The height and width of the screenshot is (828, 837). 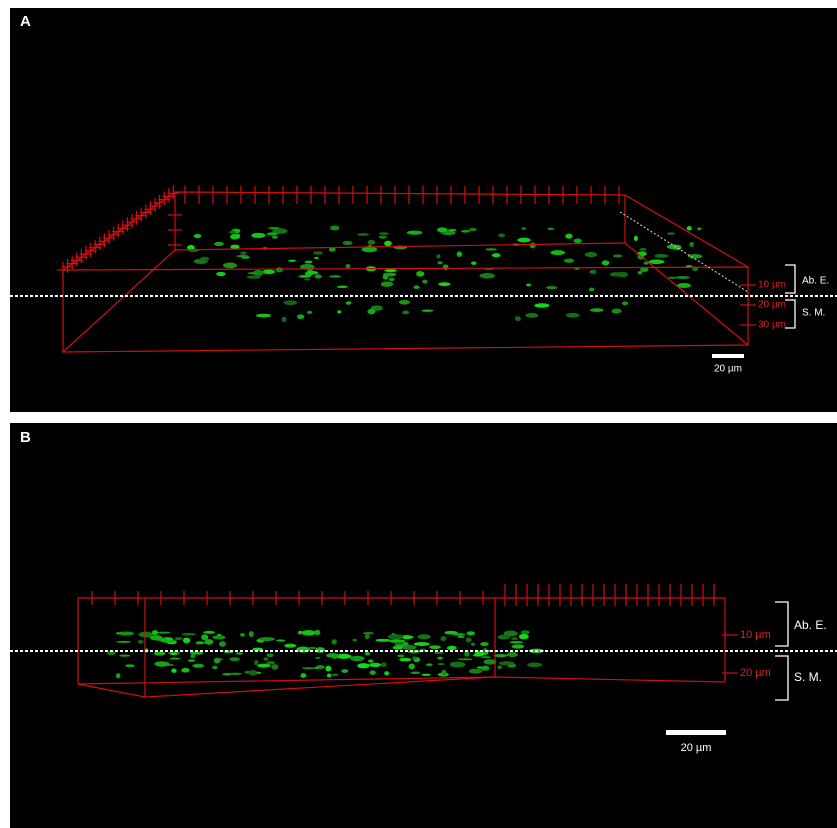 I want to click on bracket, so click(x=782, y=678).